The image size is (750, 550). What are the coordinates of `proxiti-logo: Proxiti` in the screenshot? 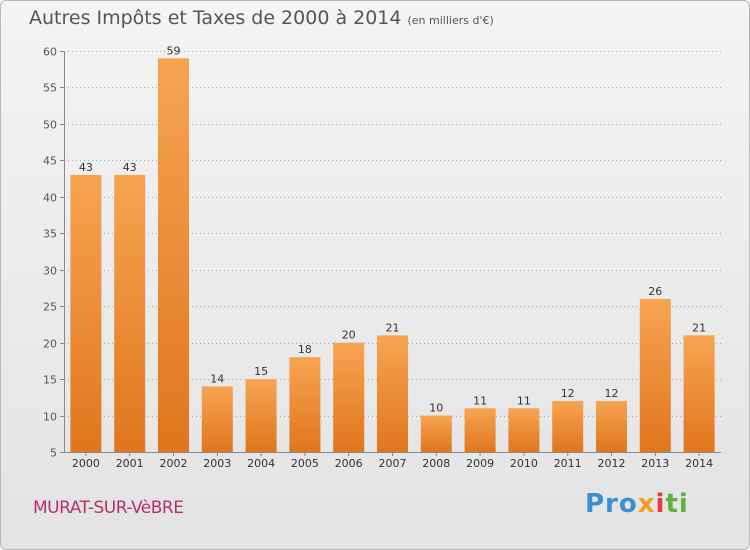 It's located at (637, 504).